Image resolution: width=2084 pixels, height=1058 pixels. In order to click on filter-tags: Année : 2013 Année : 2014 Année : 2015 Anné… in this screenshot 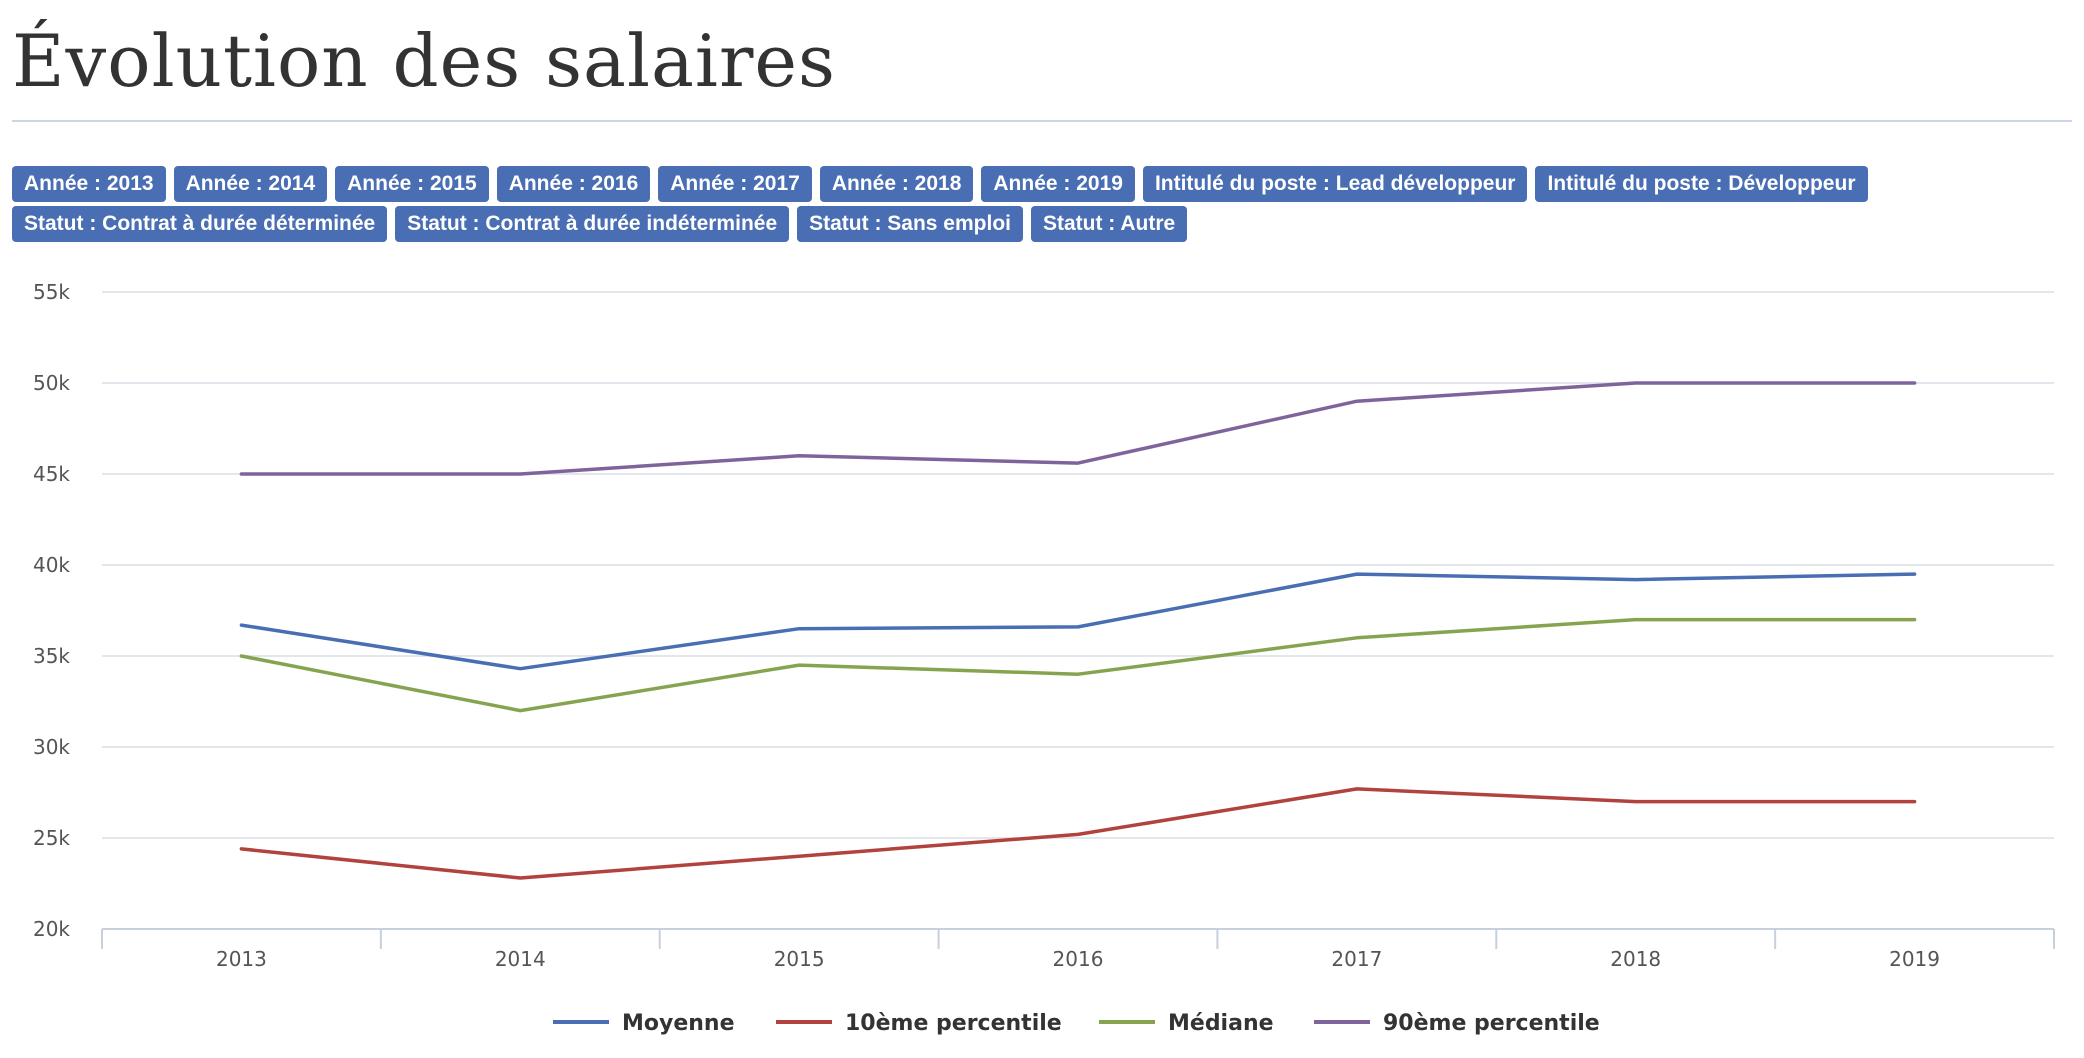, I will do `click(1045, 206)`.